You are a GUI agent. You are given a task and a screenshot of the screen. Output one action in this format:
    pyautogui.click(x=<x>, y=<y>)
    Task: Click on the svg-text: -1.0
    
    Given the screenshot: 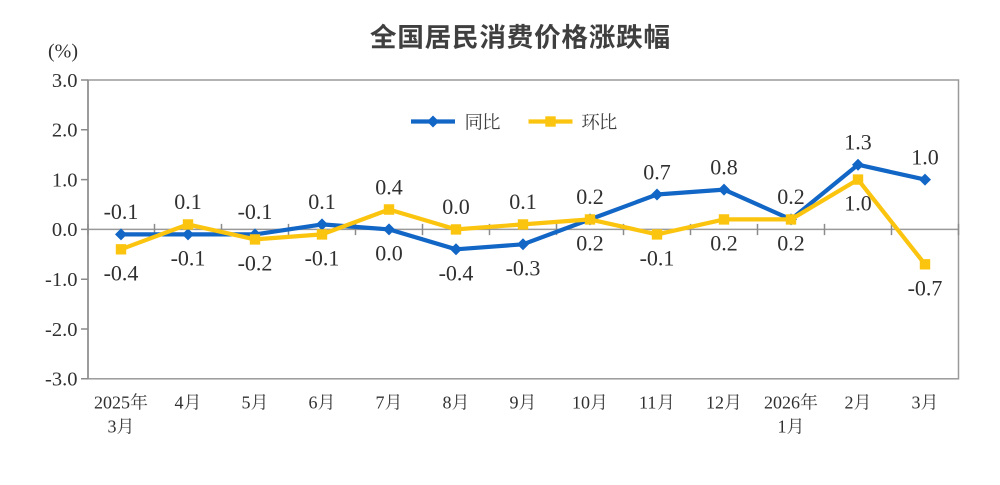 What is the action you would take?
    pyautogui.click(x=61, y=280)
    